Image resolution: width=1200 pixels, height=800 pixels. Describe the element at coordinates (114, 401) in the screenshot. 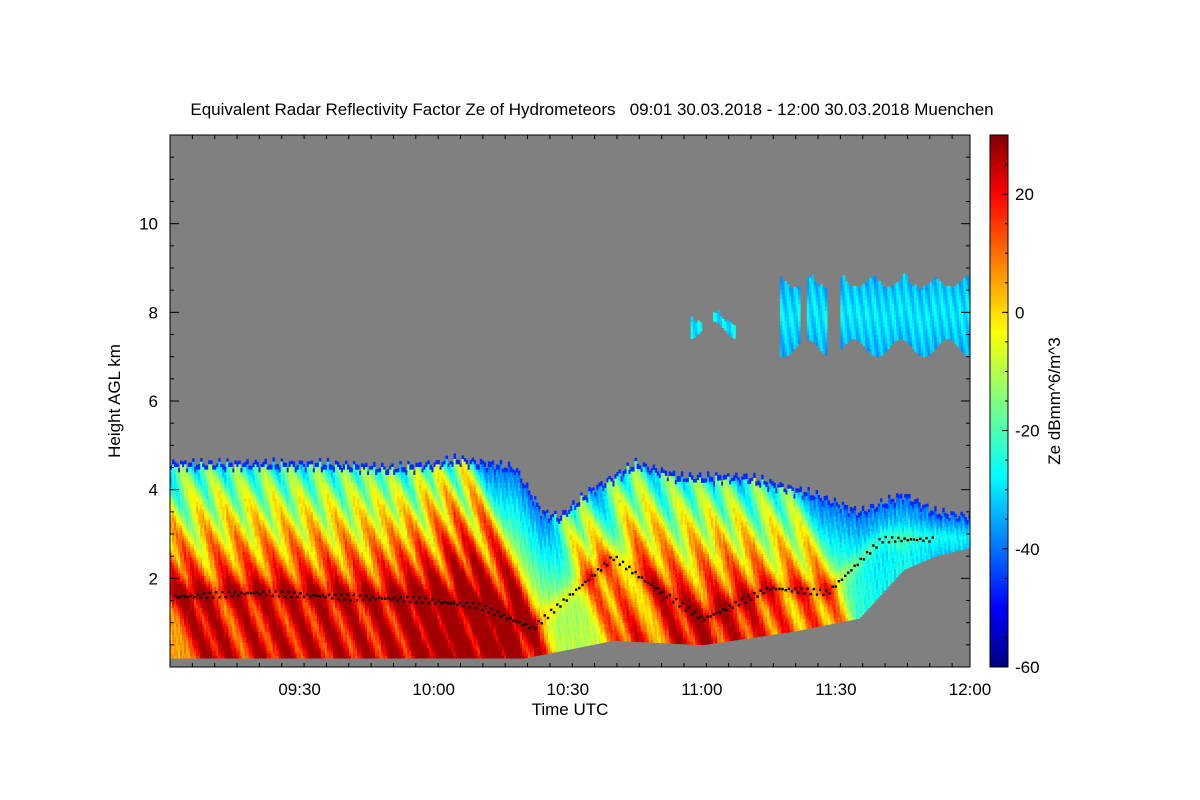

I see `y-axis-label: Height AGL km` at that location.